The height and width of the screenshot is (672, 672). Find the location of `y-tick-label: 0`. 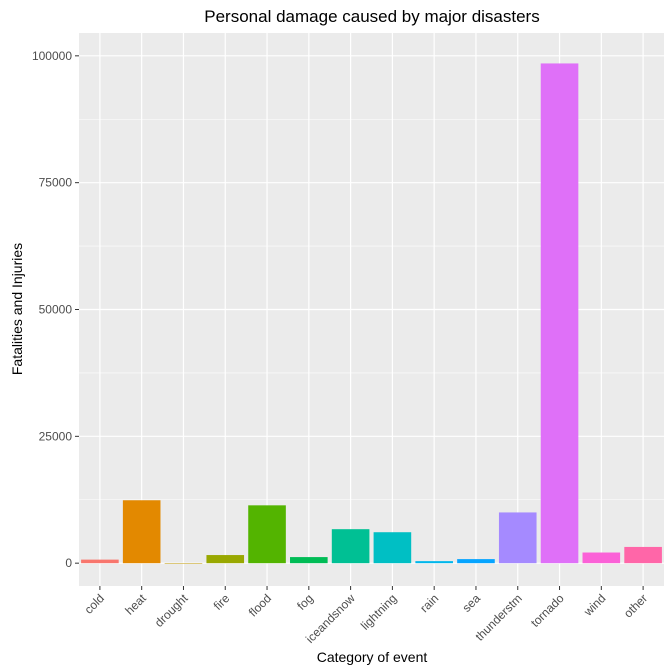

y-tick-label: 0 is located at coordinates (68, 563).